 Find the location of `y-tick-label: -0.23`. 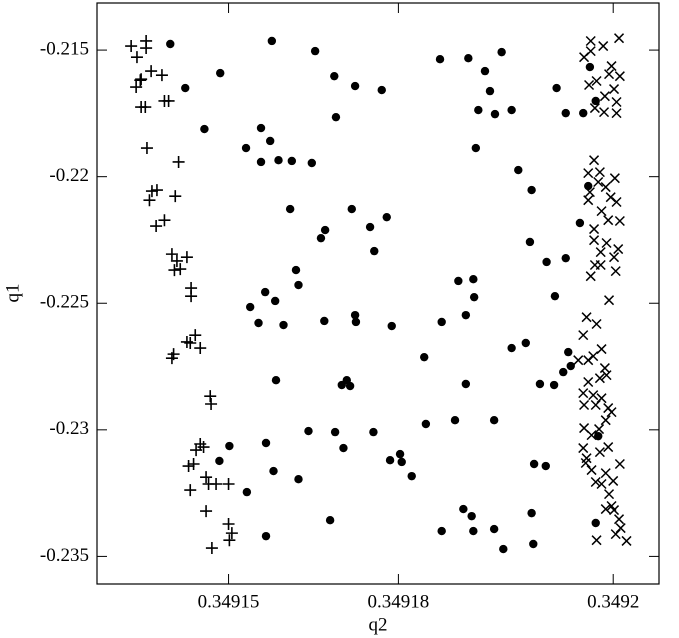

y-tick-label: -0.23 is located at coordinates (69, 428).